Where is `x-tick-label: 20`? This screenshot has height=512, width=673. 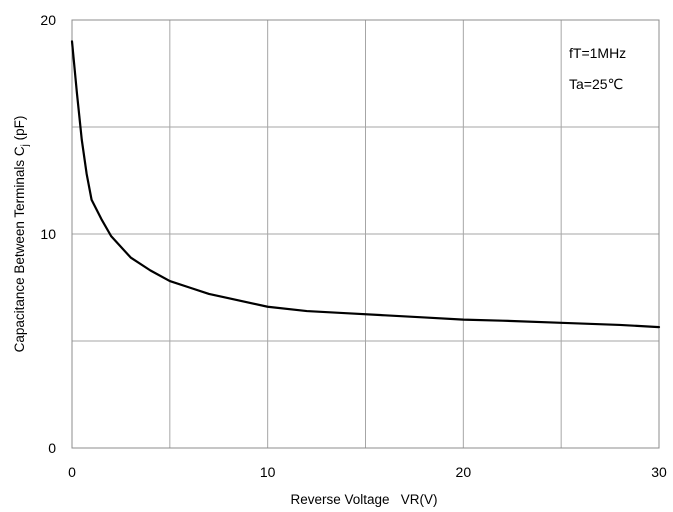
x-tick-label: 20 is located at coordinates (464, 472).